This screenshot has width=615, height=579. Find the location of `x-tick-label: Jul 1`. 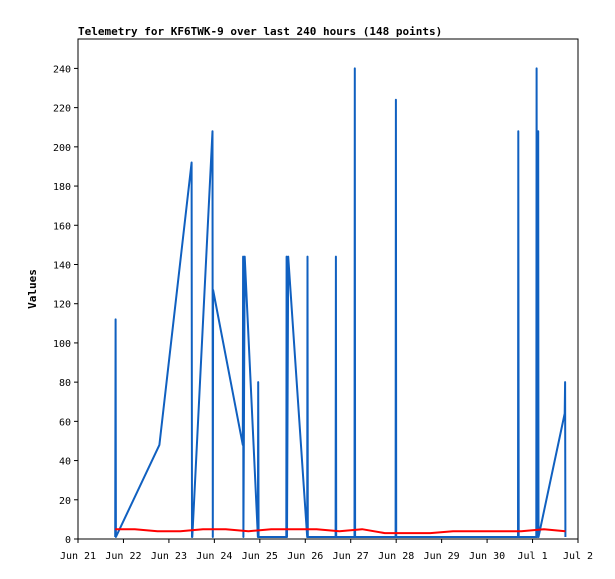

x-tick-label: Jul 1 is located at coordinates (532, 556).